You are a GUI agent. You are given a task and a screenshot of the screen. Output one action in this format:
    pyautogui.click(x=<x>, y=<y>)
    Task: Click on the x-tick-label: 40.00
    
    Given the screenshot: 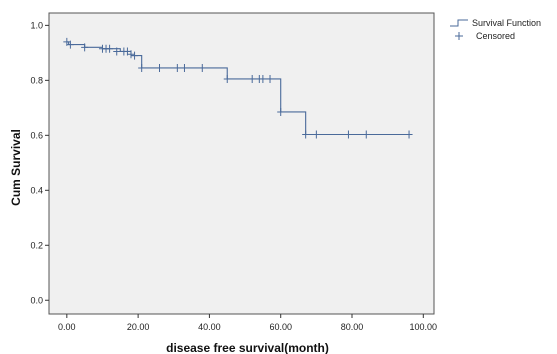 What is the action you would take?
    pyautogui.click(x=209, y=327)
    